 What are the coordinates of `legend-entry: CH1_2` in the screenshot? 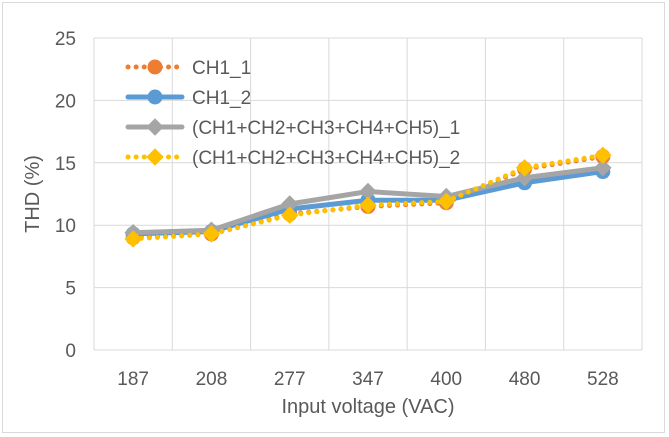 It's located at (188, 98).